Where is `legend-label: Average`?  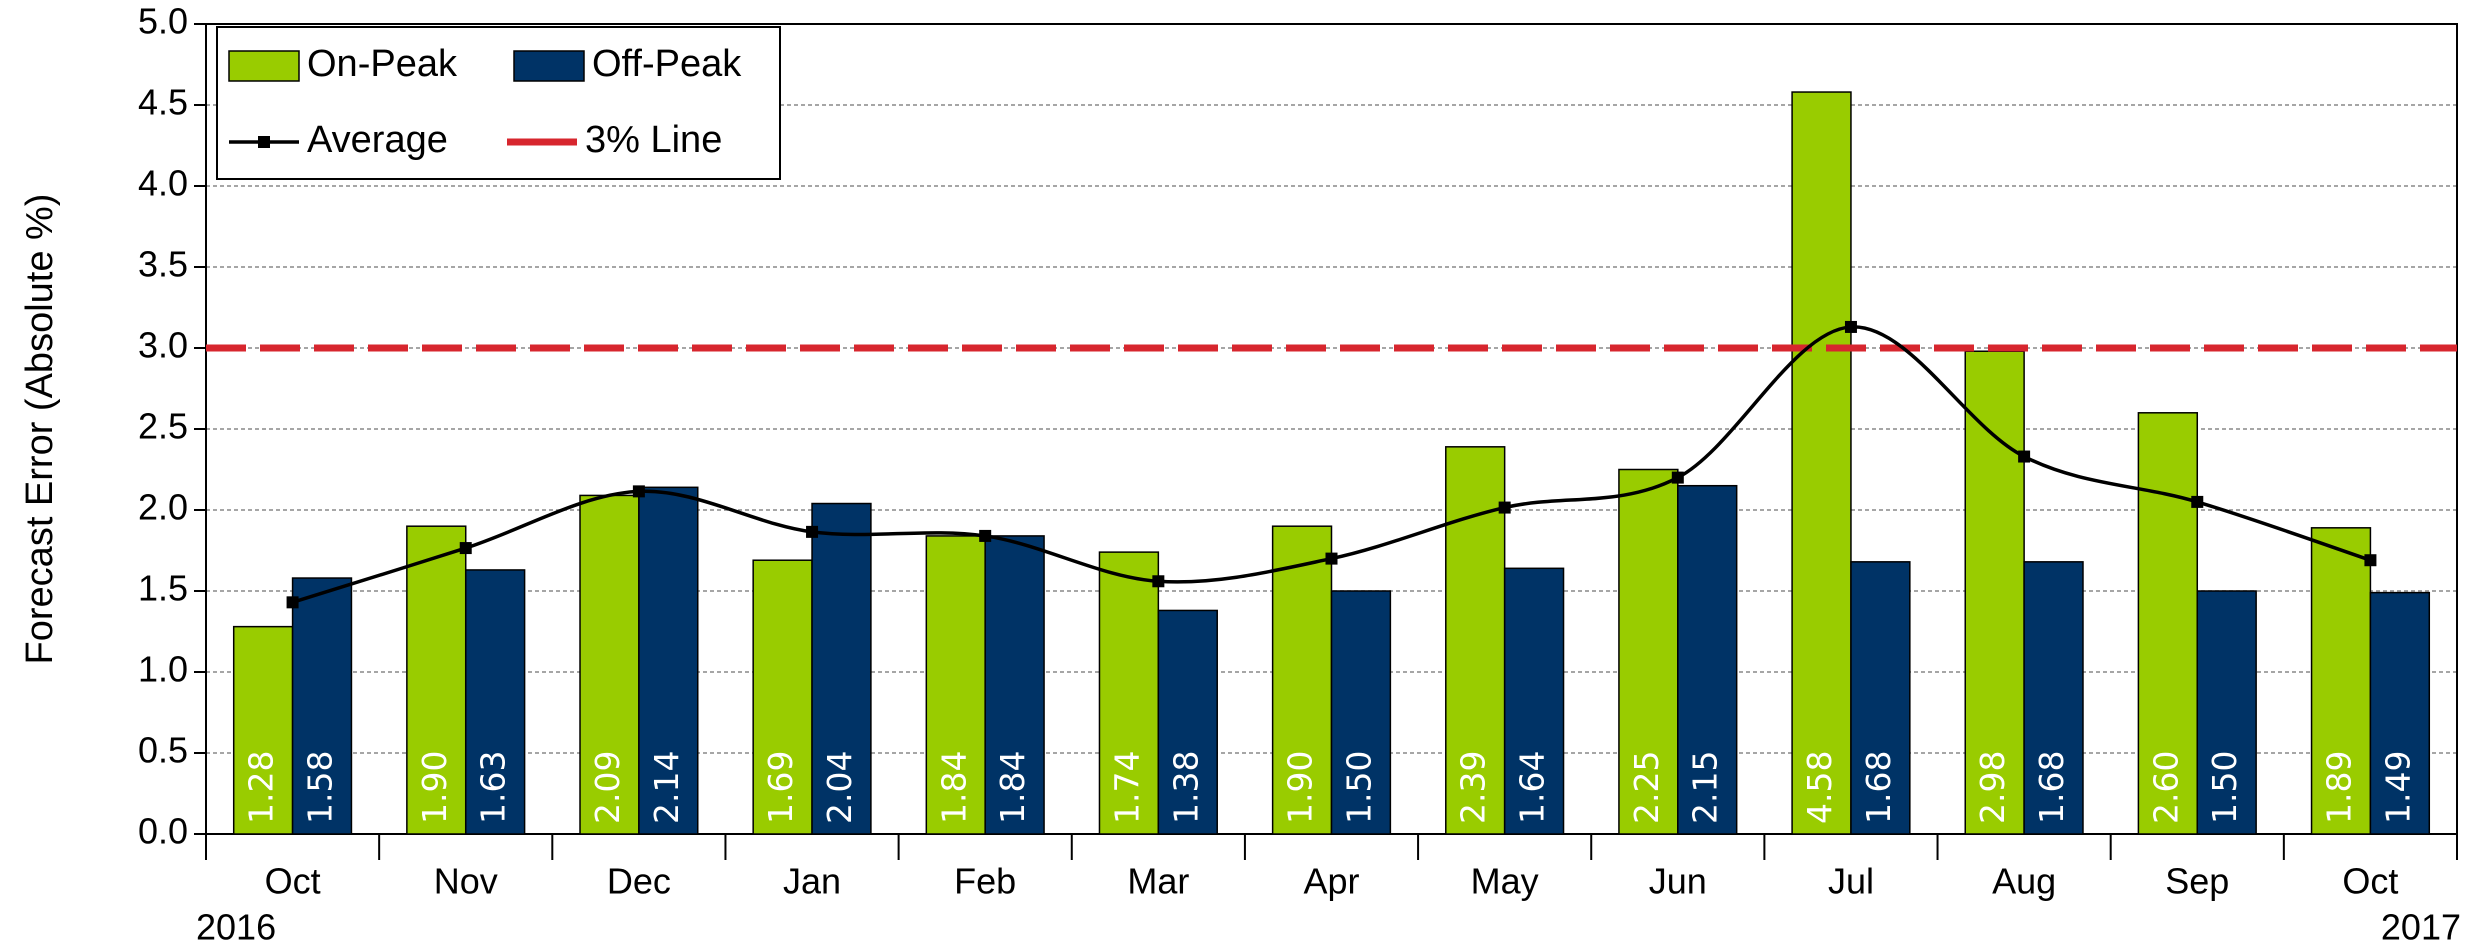 legend-label: Average is located at coordinates (377, 140).